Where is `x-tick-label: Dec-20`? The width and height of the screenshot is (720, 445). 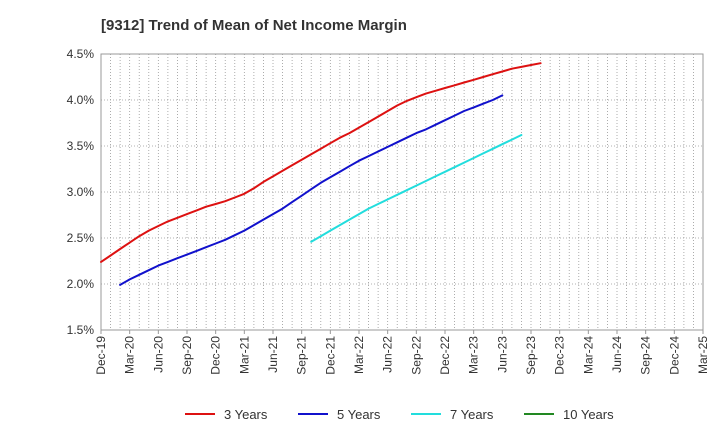 x-tick-label: Dec-20 is located at coordinates (216, 355).